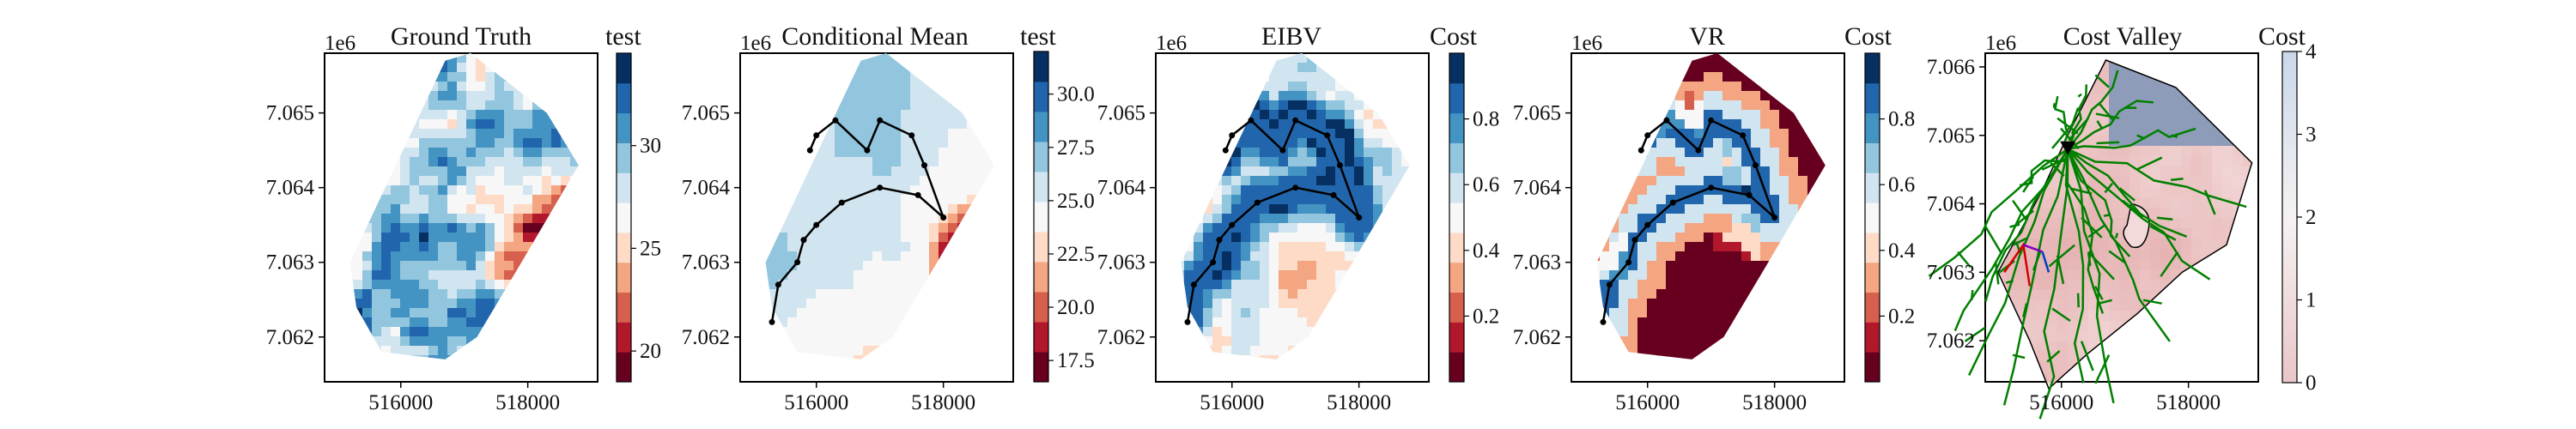  I want to click on waypoint-marker, so click(1672, 202).